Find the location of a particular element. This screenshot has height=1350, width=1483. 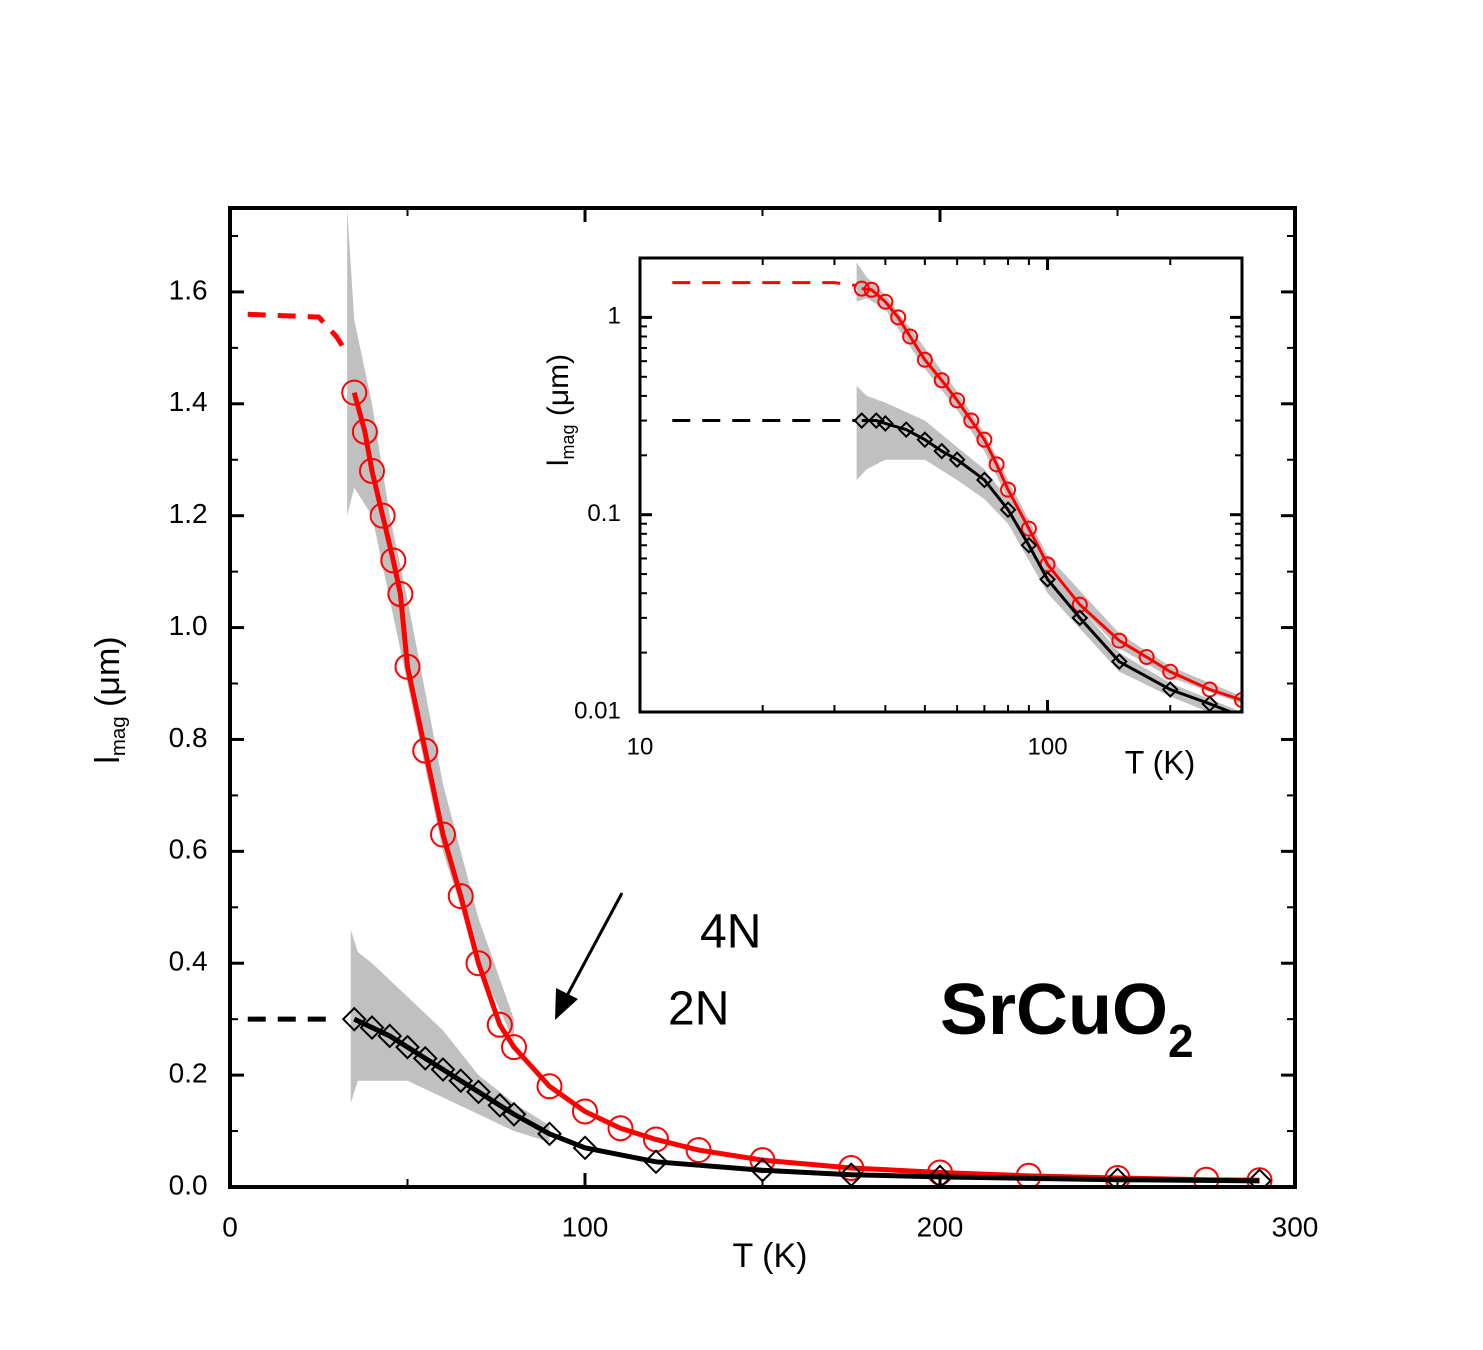

legend-label: 4N is located at coordinates (730, 932).